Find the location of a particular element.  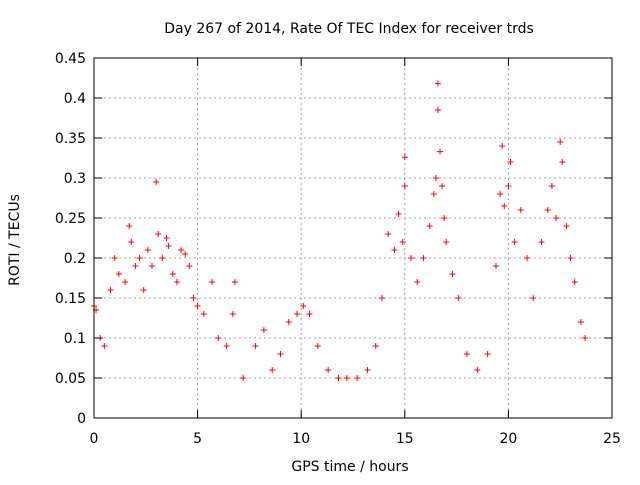

y-axis-label: ROTI / TECUs is located at coordinates (15, 240).